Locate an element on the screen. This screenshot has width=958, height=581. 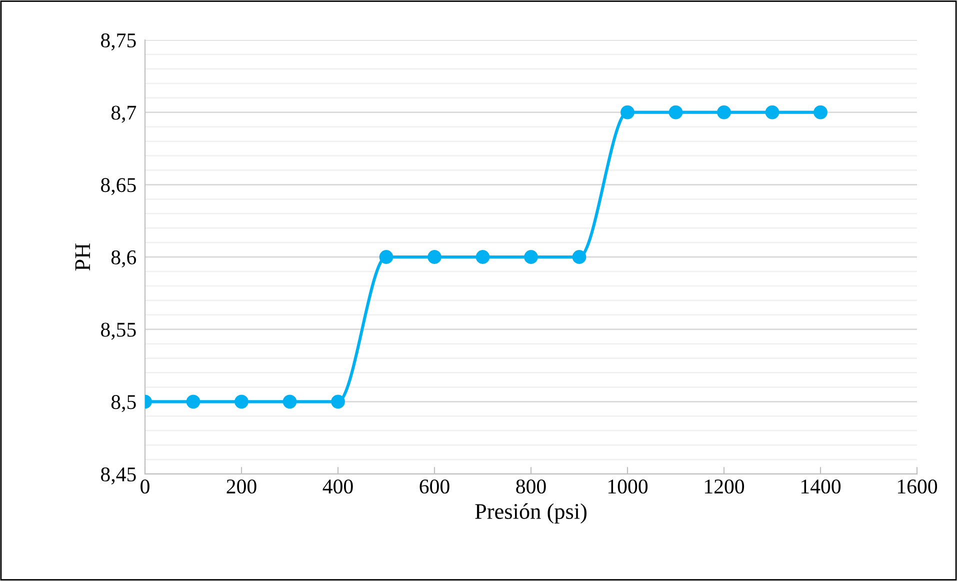
y-tick-label: 8,45 is located at coordinates (118, 475).